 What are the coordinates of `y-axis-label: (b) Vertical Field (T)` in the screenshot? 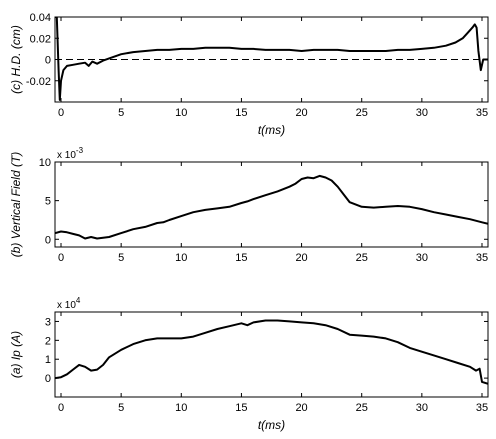 It's located at (16, 205).